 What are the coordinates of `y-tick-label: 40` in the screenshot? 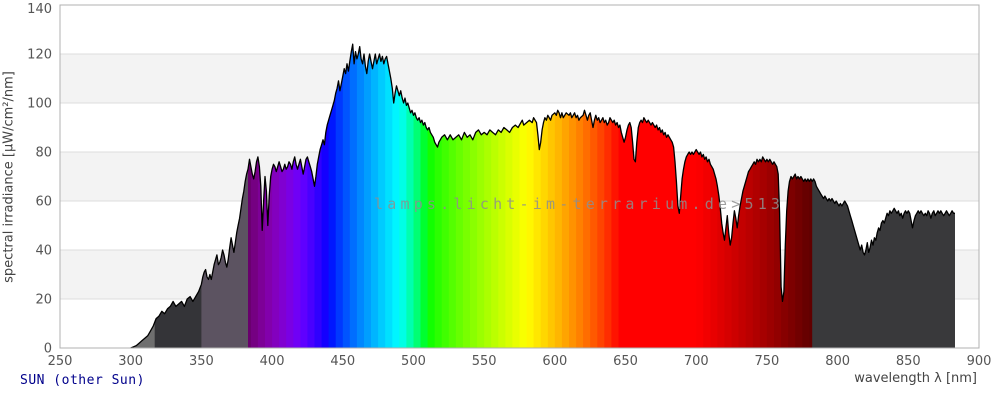 It's located at (43, 251).